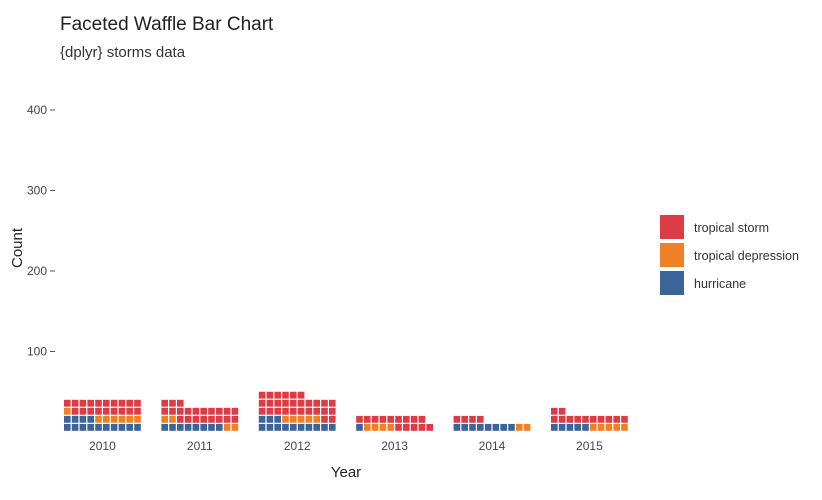 The height and width of the screenshot is (500, 822). I want to click on x-tick-label: 2014, so click(492, 446).